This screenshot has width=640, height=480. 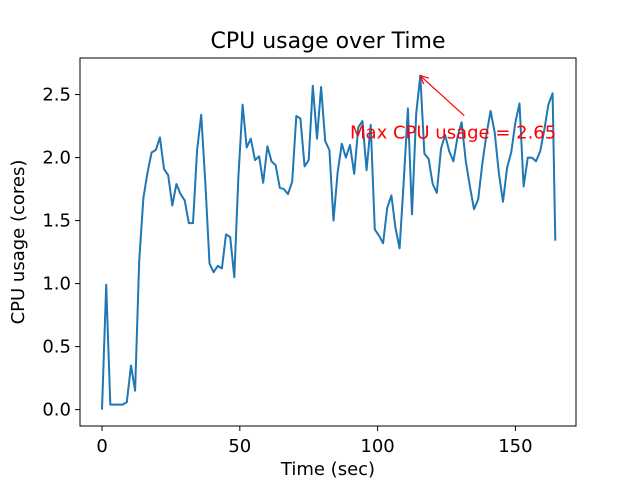 What do you see at coordinates (56, 410) in the screenshot?
I see `y-tick-label: 0.0` at bounding box center [56, 410].